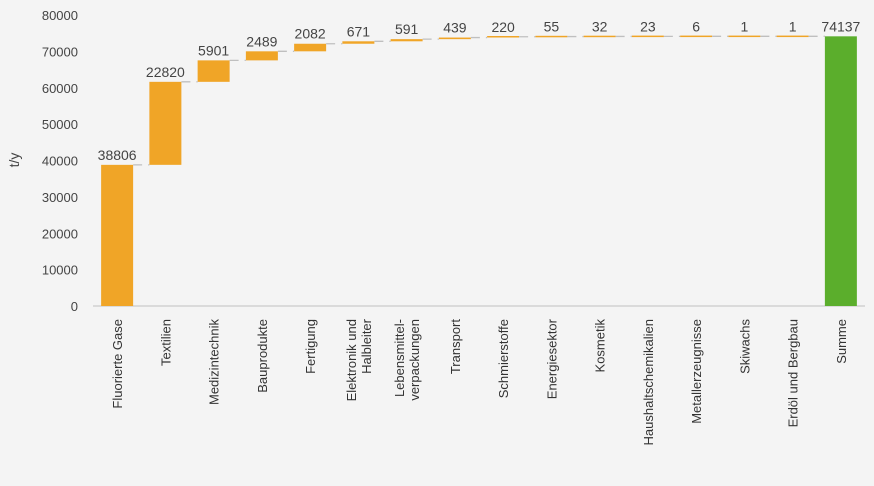 Image resolution: width=874 pixels, height=486 pixels. What do you see at coordinates (503, 27) in the screenshot?
I see `data-label: 220` at bounding box center [503, 27].